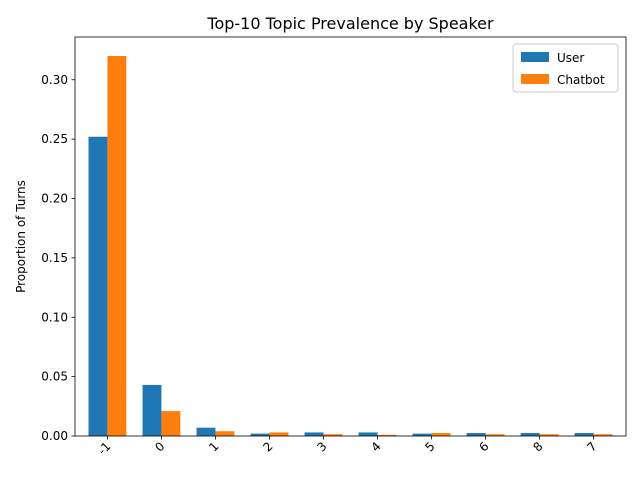 The width and height of the screenshot is (640, 480). Describe the element at coordinates (54, 139) in the screenshot. I see `y-tick-label: 0.25` at that location.